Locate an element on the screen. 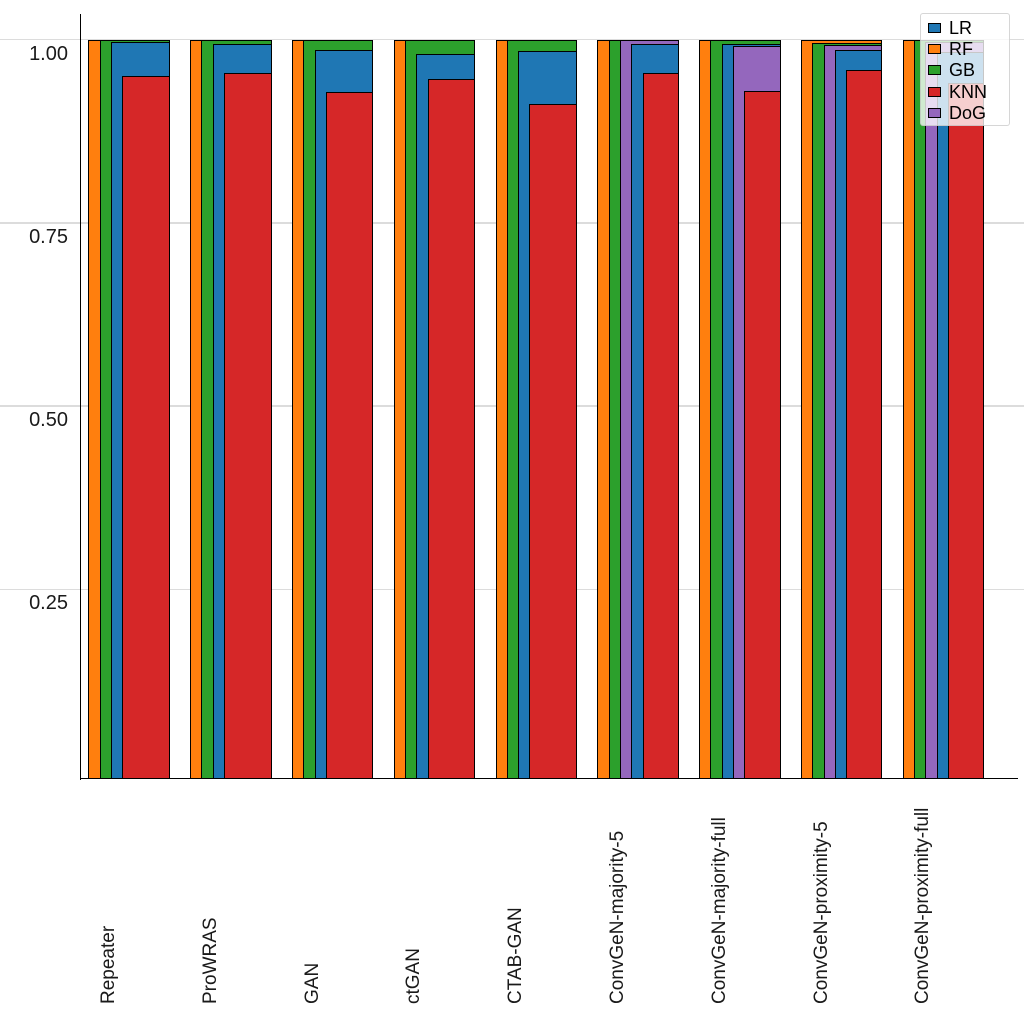 This screenshot has height=1024, width=1024. legend-label-DoG: DoG is located at coordinates (968, 112).